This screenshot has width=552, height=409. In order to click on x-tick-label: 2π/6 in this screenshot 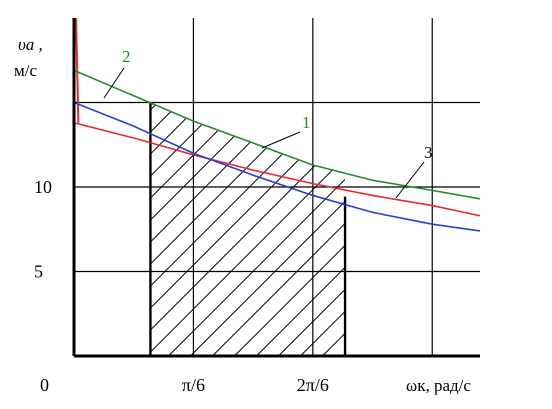, I will do `click(313, 385)`.